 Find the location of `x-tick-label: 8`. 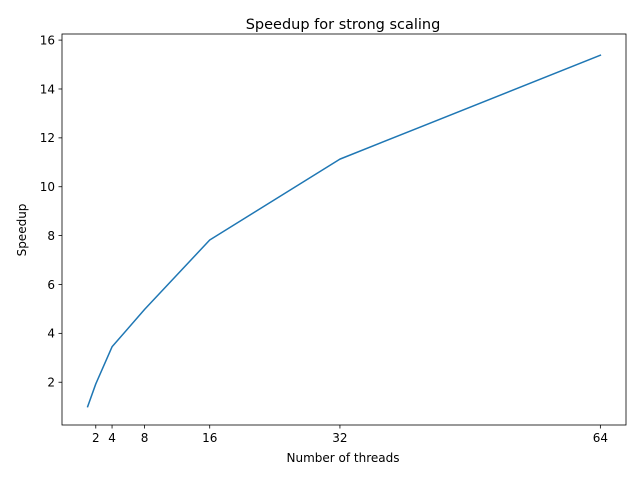

x-tick-label: 8 is located at coordinates (145, 438).